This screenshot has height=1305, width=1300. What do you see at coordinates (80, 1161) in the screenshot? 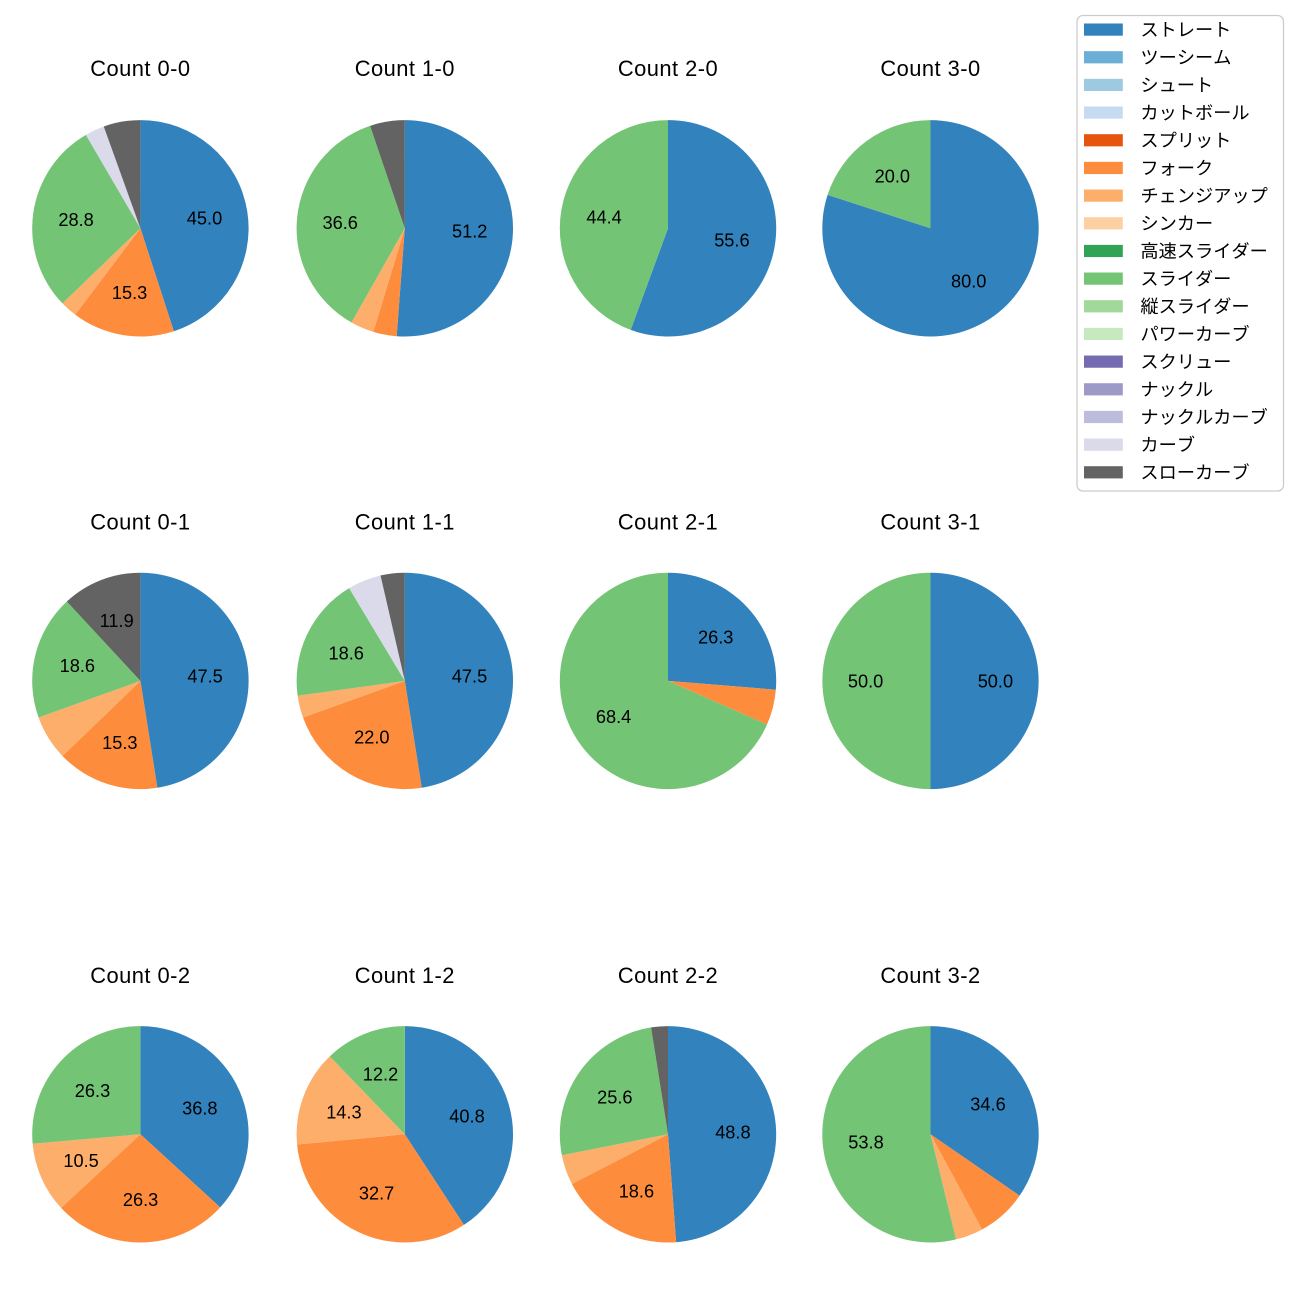
I see `svg-text: 10.5` at bounding box center [80, 1161].